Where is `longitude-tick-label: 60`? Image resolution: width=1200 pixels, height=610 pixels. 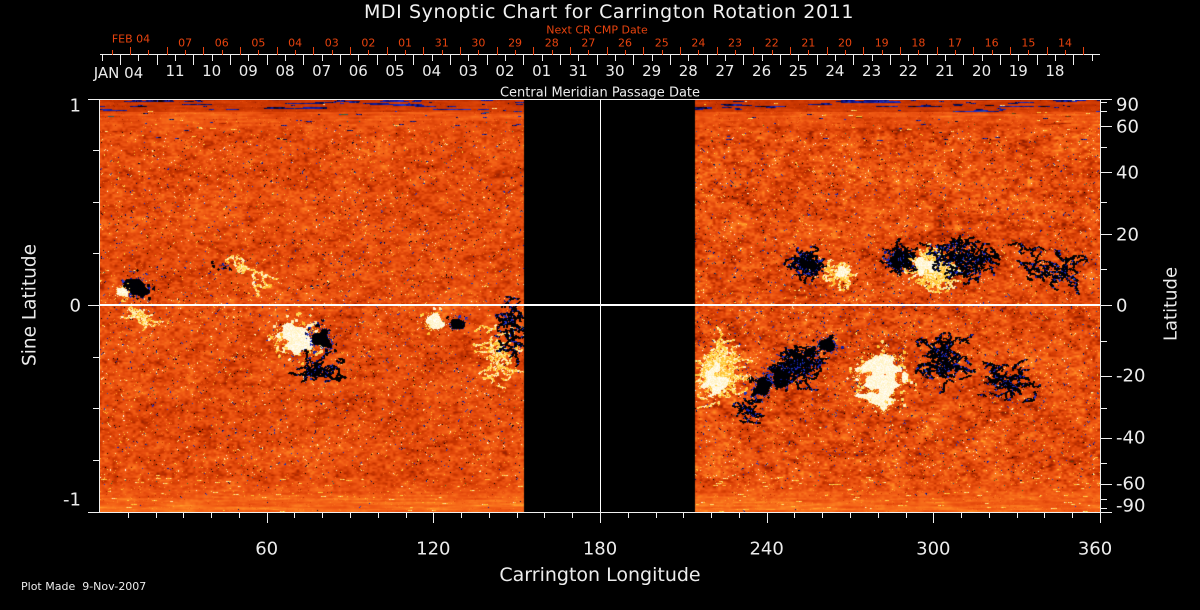 longitude-tick-label: 60 is located at coordinates (267, 549).